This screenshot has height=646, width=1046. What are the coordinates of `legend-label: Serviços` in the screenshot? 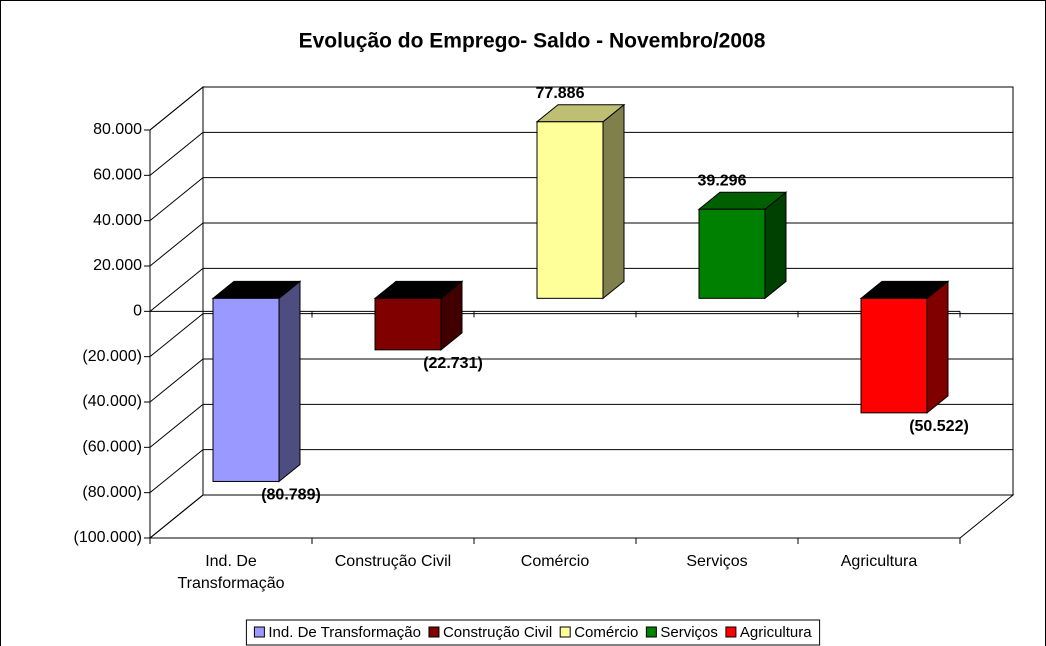 It's located at (689, 632).